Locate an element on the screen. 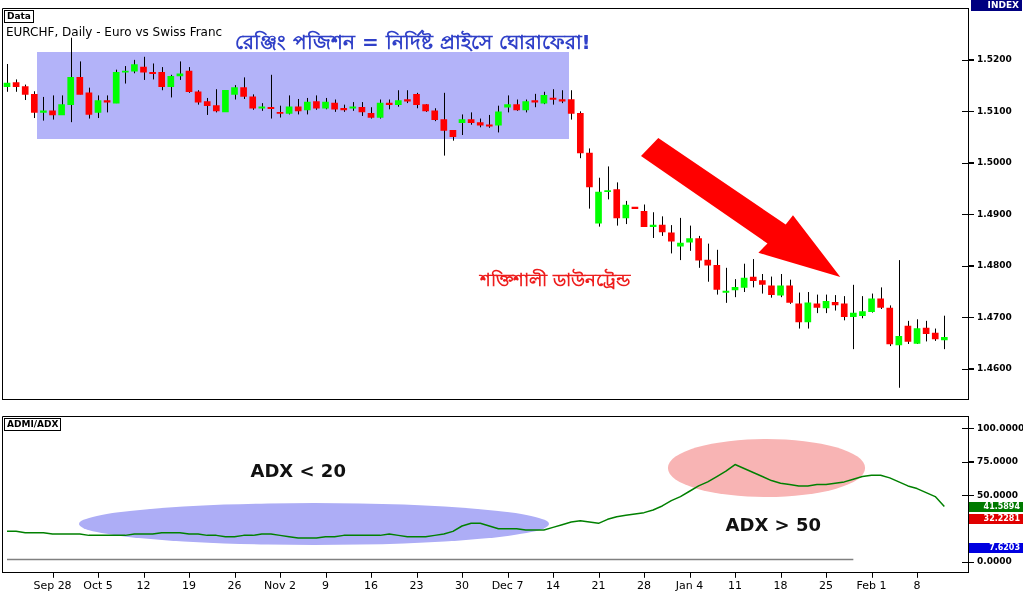 The image size is (1023, 600). annotation: শক্তিশালী ডাউনট্রেন্ড is located at coordinates (554, 279).